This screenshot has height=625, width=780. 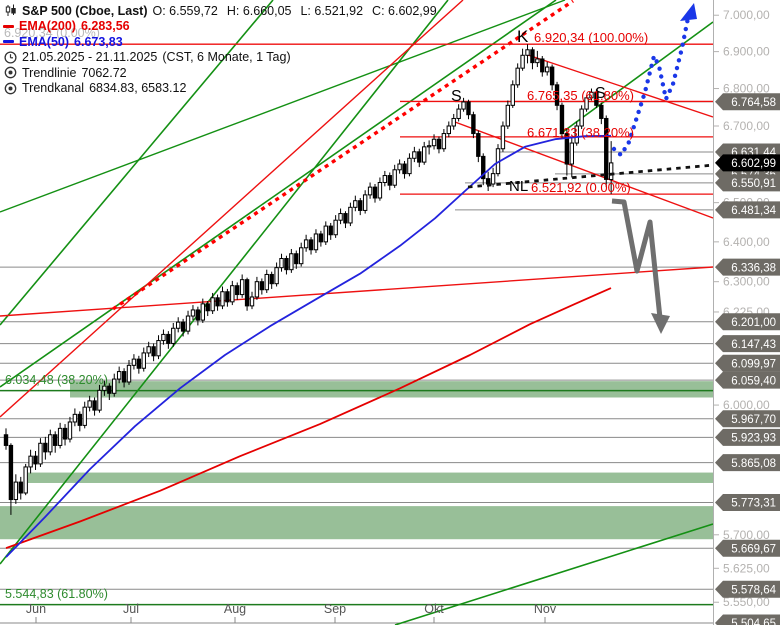 What do you see at coordinates (746, 242) in the screenshot?
I see `y-tick-label: 6.400,00` at bounding box center [746, 242].